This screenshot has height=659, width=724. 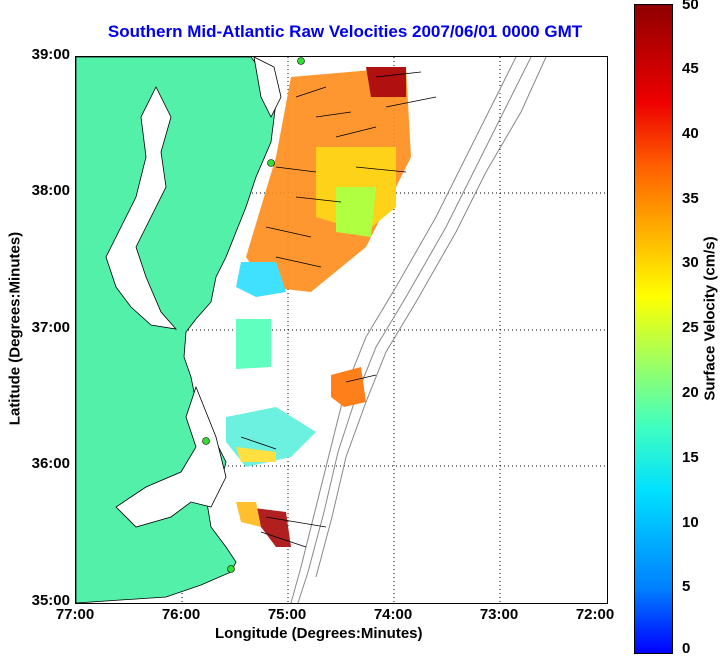 What do you see at coordinates (181, 614) in the screenshot?
I see `x-tick-label: 76:00` at bounding box center [181, 614].